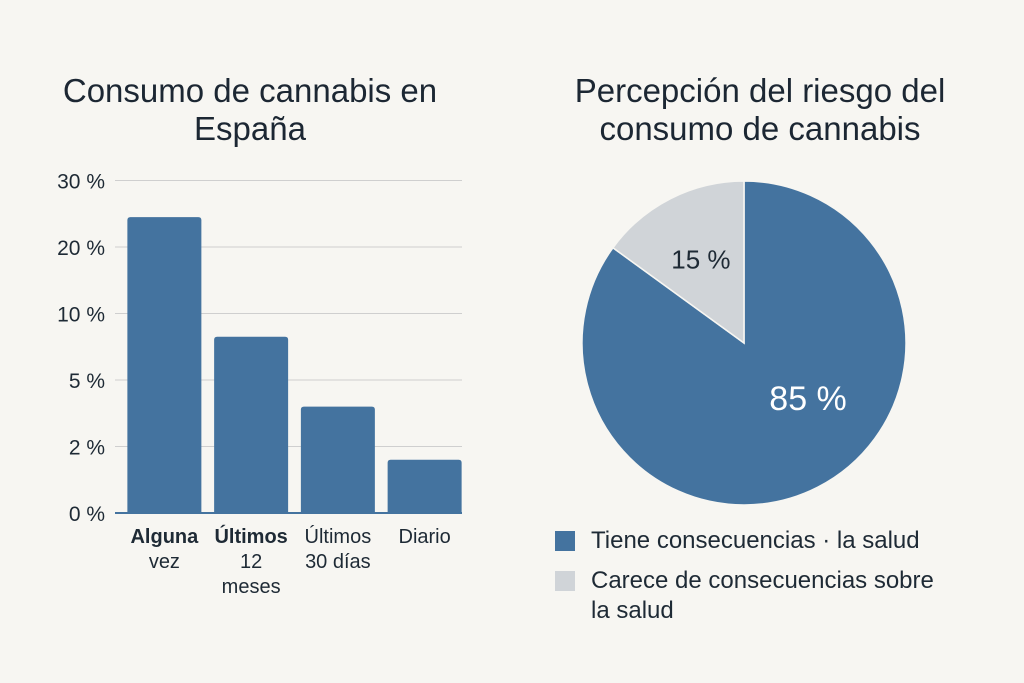 This screenshot has width=1024, height=683. Describe the element at coordinates (338, 562) in the screenshot. I see `x-tick-label: 30 días` at that location.